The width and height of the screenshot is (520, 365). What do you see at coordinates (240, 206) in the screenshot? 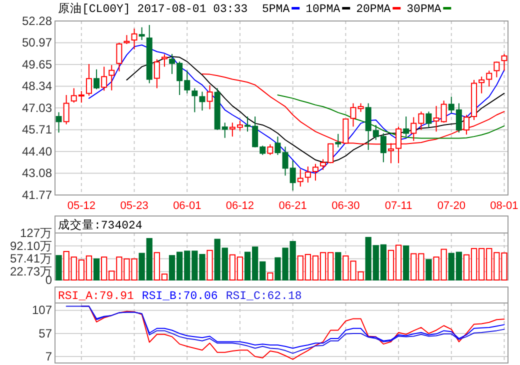
I see `x-tick-label: 06-12` at bounding box center [240, 206].